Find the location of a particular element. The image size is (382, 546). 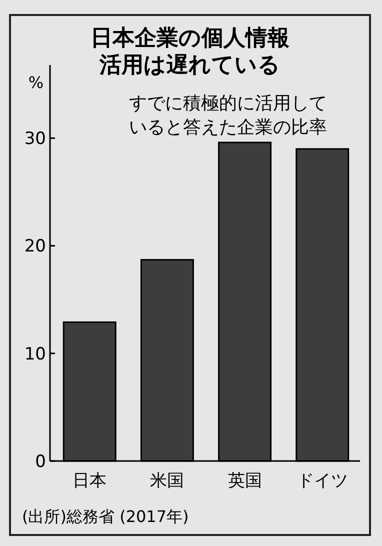

y-axis-title: % is located at coordinates (36, 82).